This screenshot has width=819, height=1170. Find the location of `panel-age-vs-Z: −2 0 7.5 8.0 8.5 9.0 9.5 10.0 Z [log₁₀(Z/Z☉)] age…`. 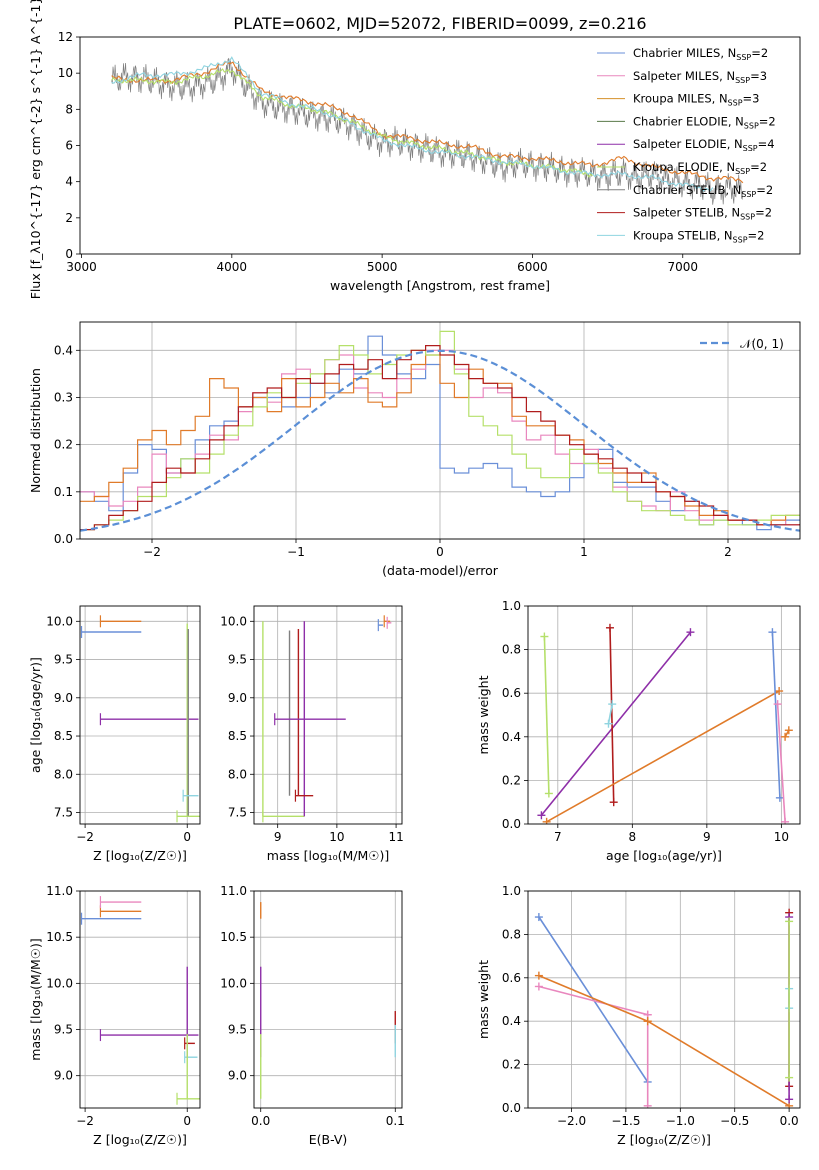

panel-age-vs-Z: −2 0 7.5 8.0 8.5 9.0 9.5 10.0 Z [log₁₀(Z/Z☉)] age… is located at coordinates (114, 734).